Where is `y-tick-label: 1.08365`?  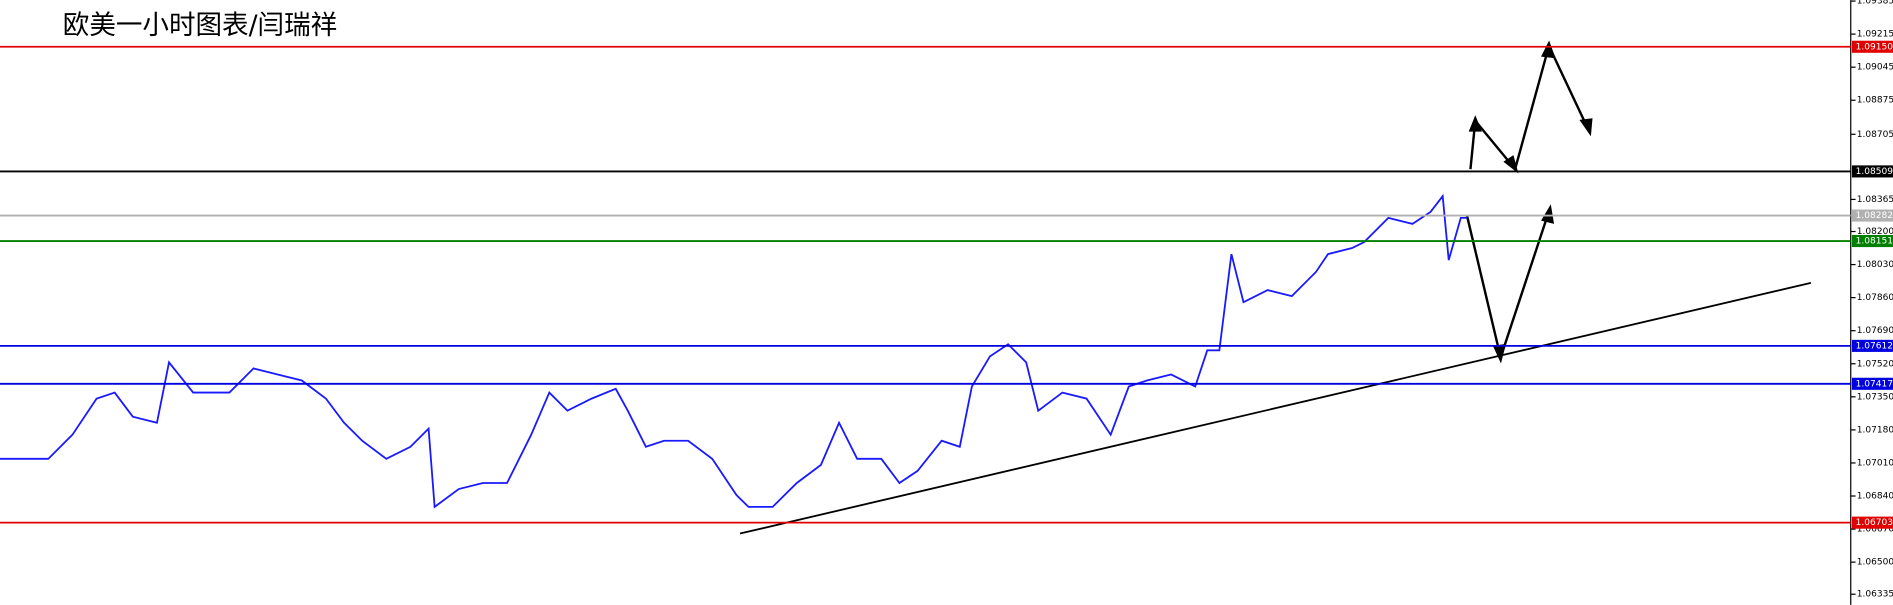 y-tick-label: 1.08365 is located at coordinates (1875, 200).